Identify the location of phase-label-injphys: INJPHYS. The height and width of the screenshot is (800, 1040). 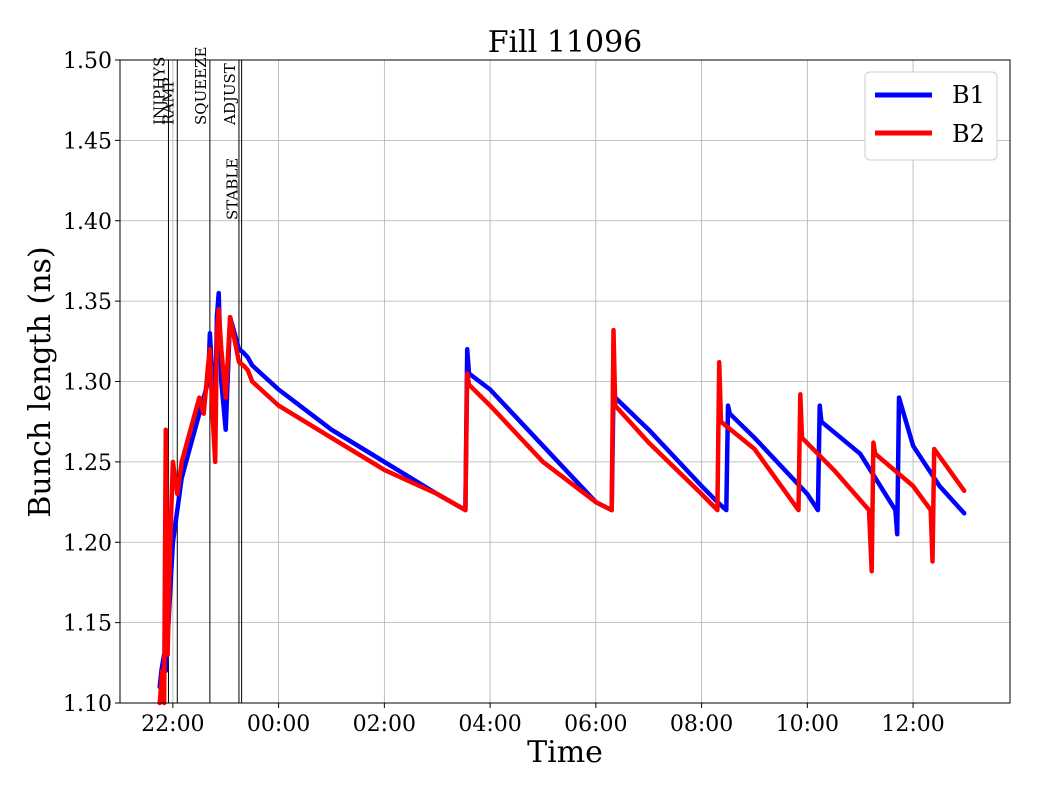
(159, 91).